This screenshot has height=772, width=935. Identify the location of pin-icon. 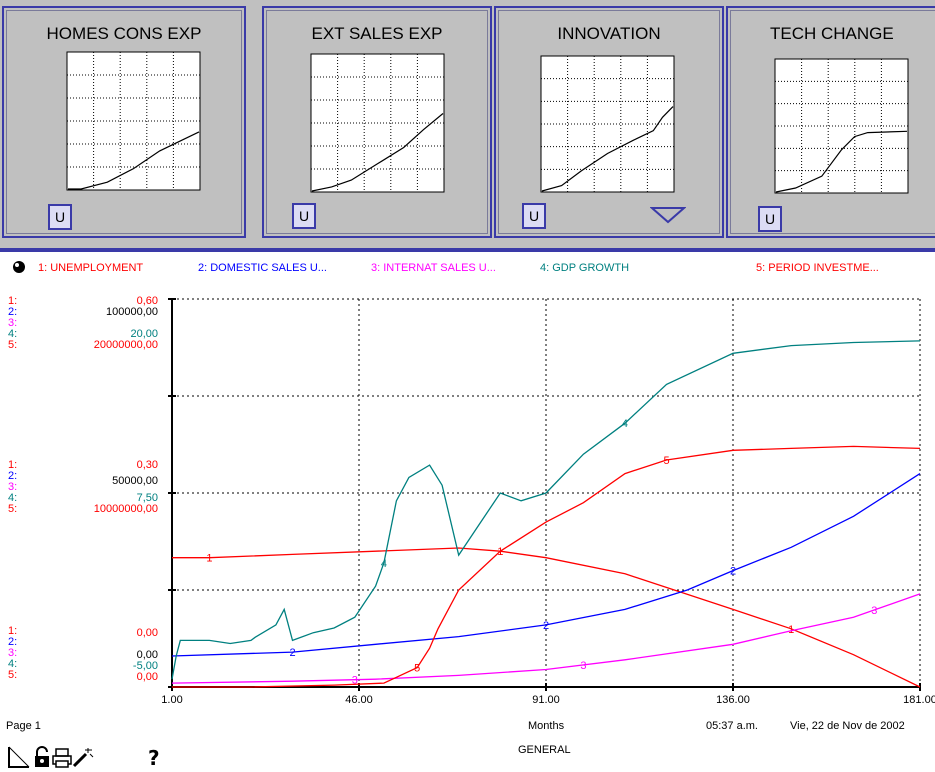
(19, 267).